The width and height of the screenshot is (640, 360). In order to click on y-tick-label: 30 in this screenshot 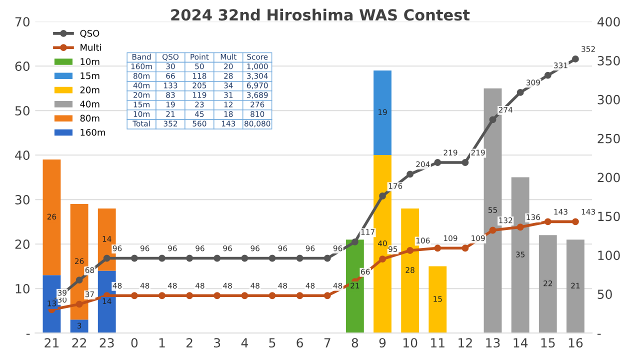, I will do `click(22, 199)`.